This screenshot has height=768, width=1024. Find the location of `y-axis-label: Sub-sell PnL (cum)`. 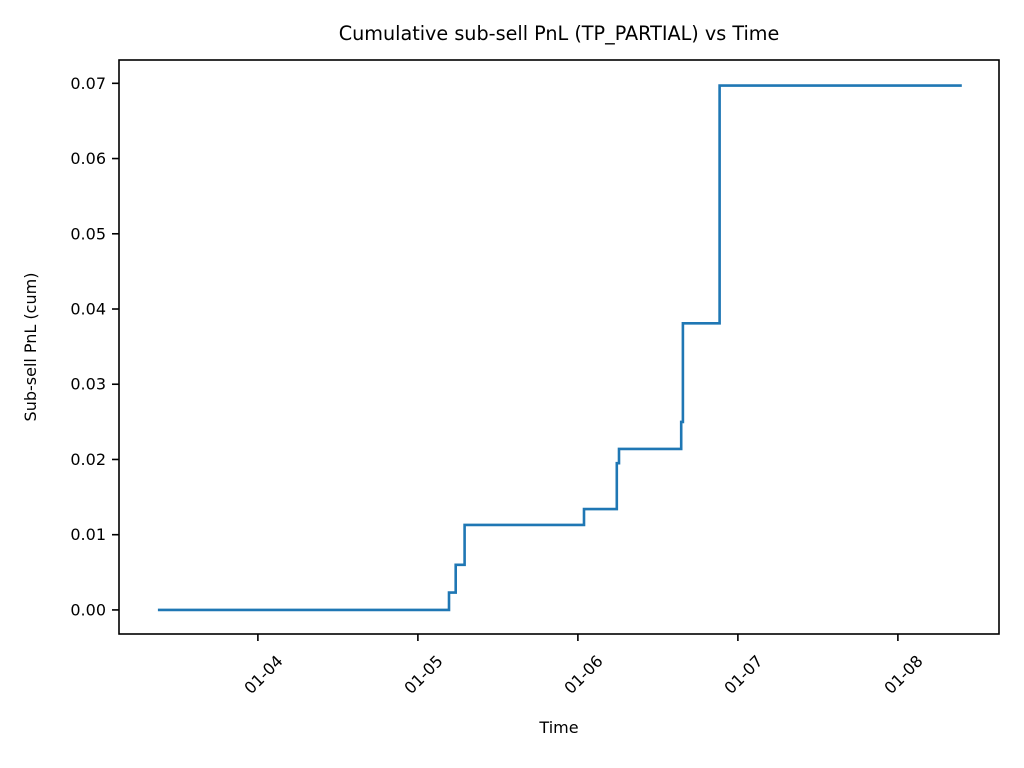

y-axis-label: Sub-sell PnL (cum) is located at coordinates (30, 347).